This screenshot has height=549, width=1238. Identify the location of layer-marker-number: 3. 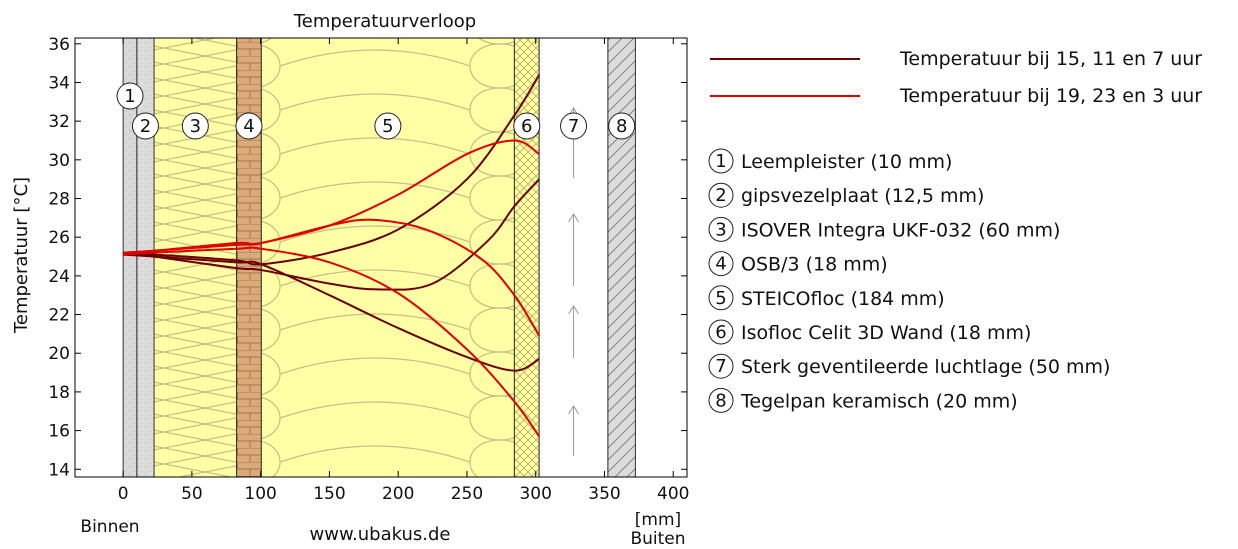
(195, 126).